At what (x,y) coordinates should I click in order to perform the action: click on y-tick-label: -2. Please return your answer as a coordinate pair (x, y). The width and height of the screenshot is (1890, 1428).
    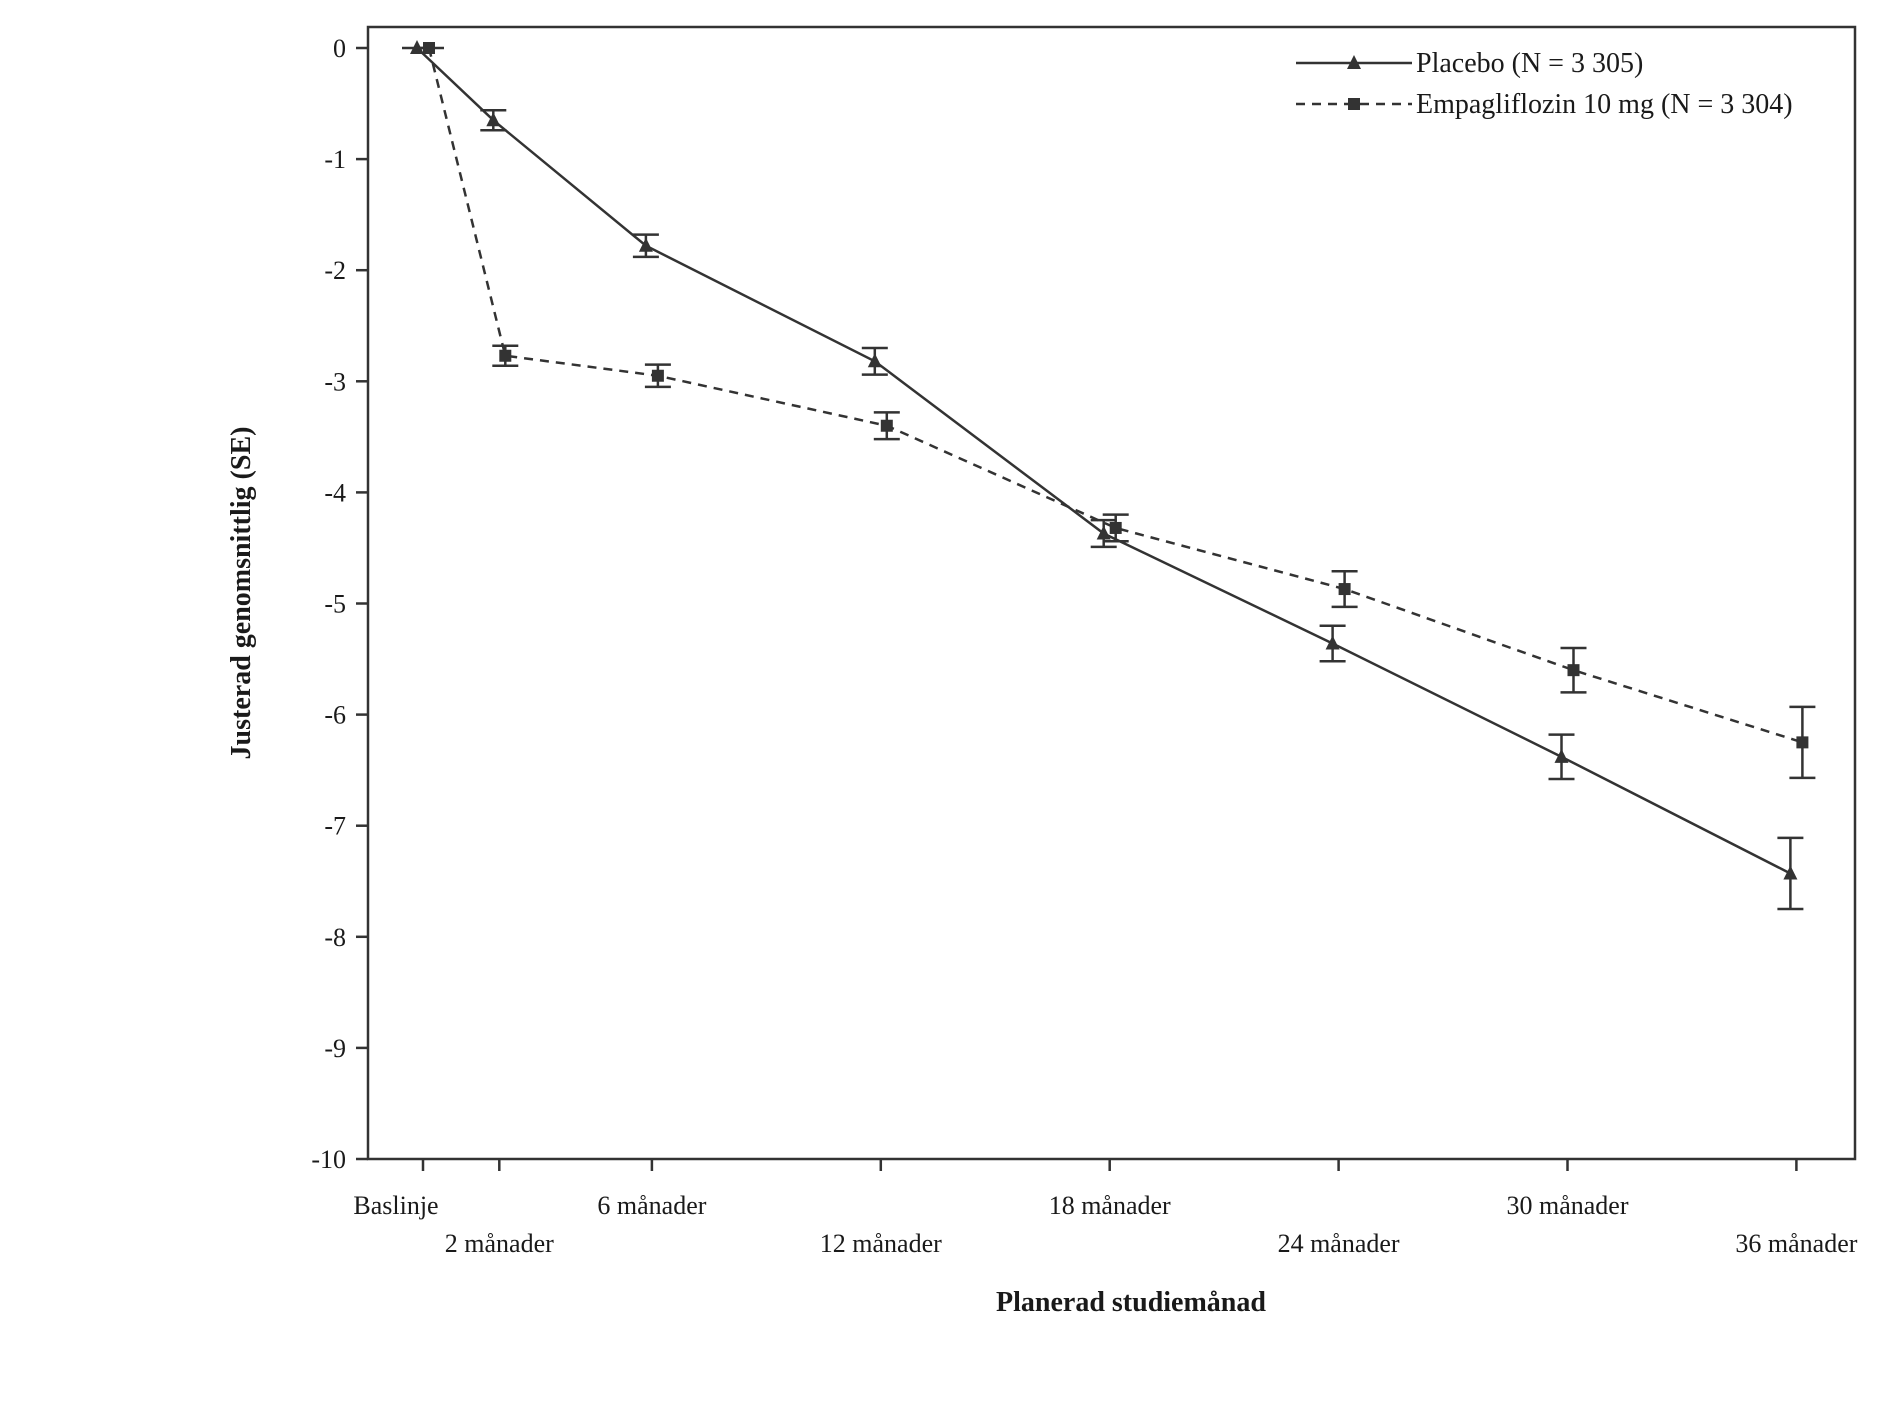
    Looking at the image, I should click on (335, 270).